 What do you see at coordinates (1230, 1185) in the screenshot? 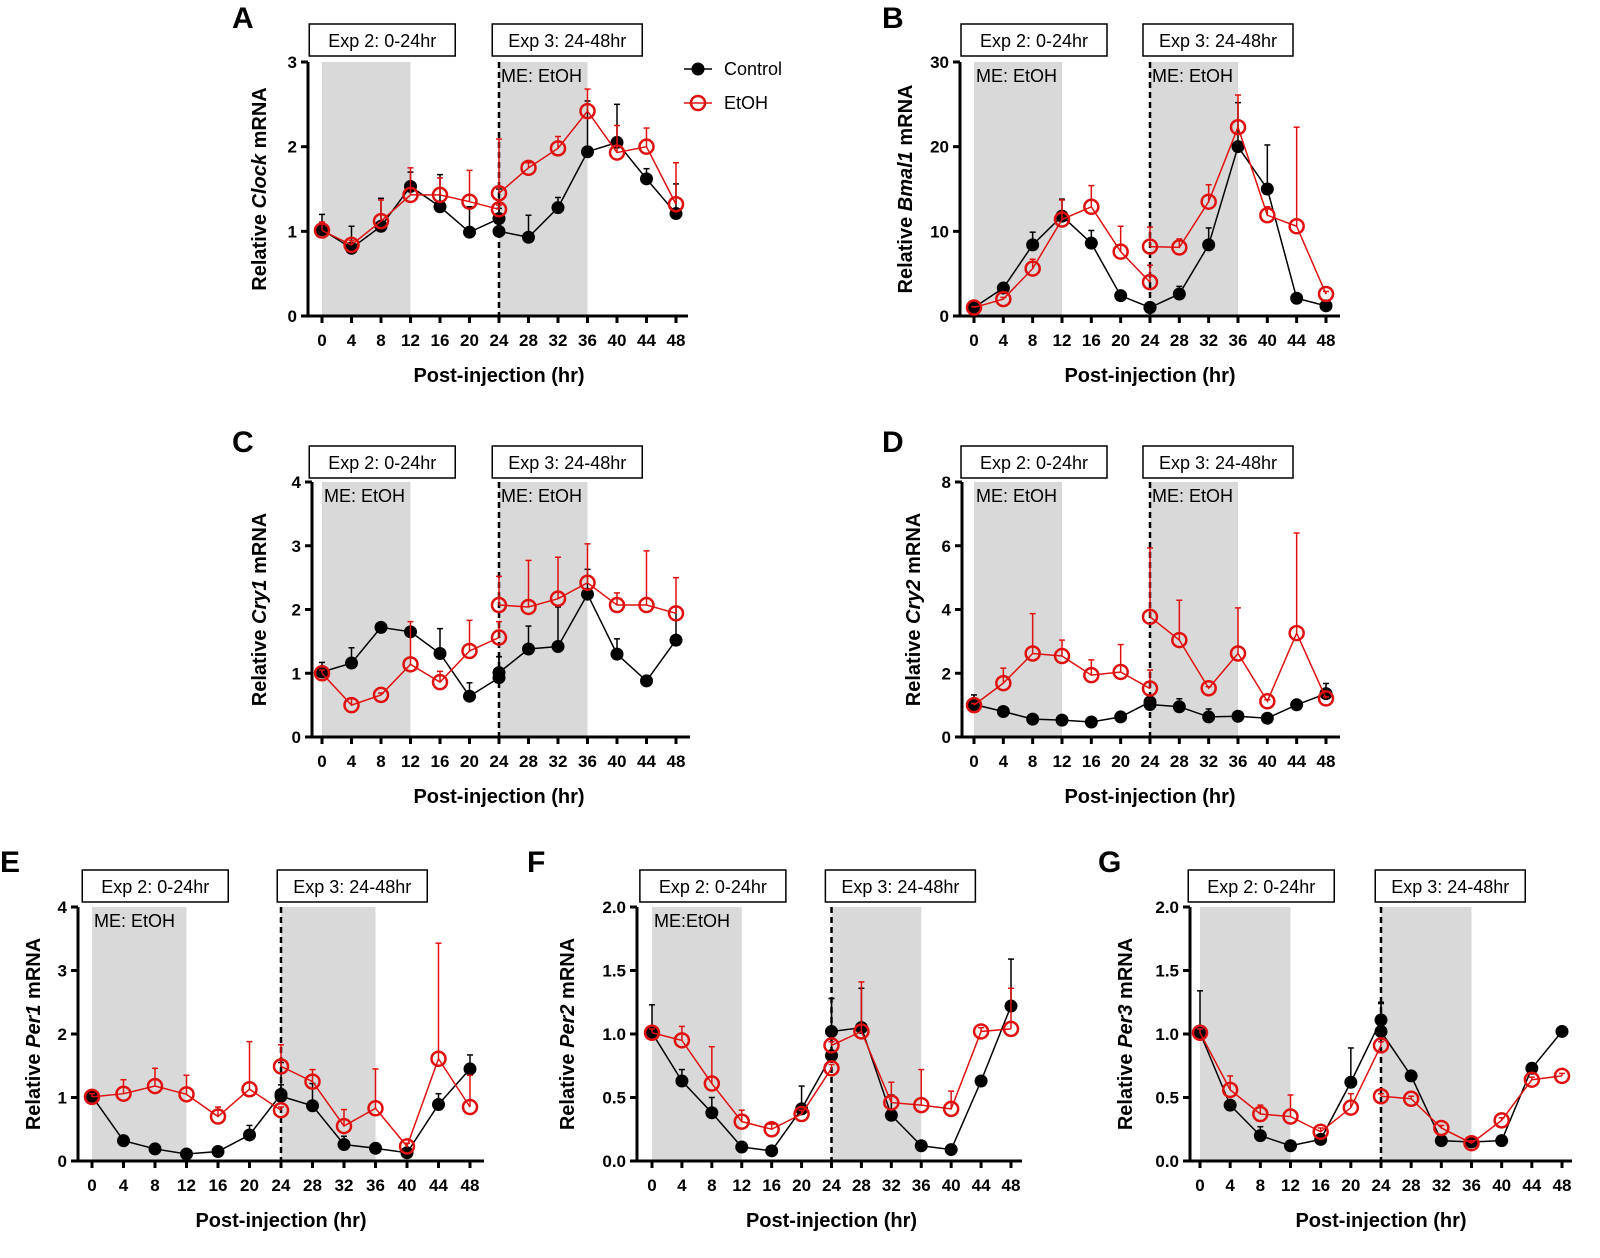
I see `x-tick-label: 4` at bounding box center [1230, 1185].